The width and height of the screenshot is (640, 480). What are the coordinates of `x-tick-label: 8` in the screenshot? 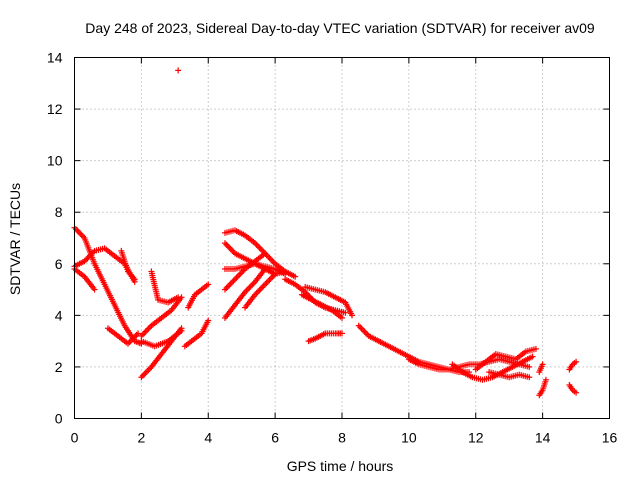 It's located at (342, 438).